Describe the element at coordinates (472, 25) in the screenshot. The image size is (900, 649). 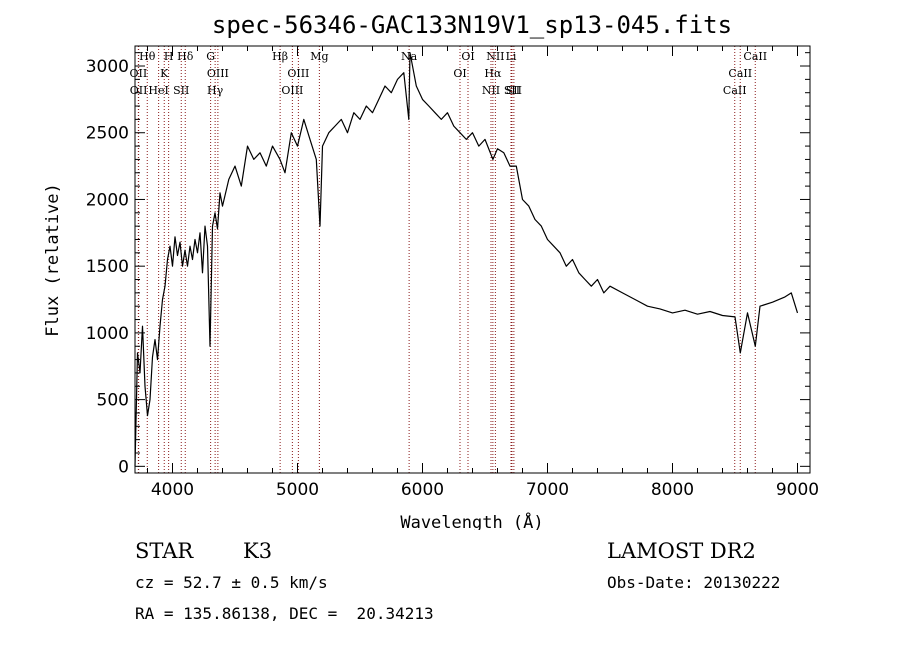
I see `chart-title: spec-56346-GAC133N19V1_sp13-045.fits` at that location.